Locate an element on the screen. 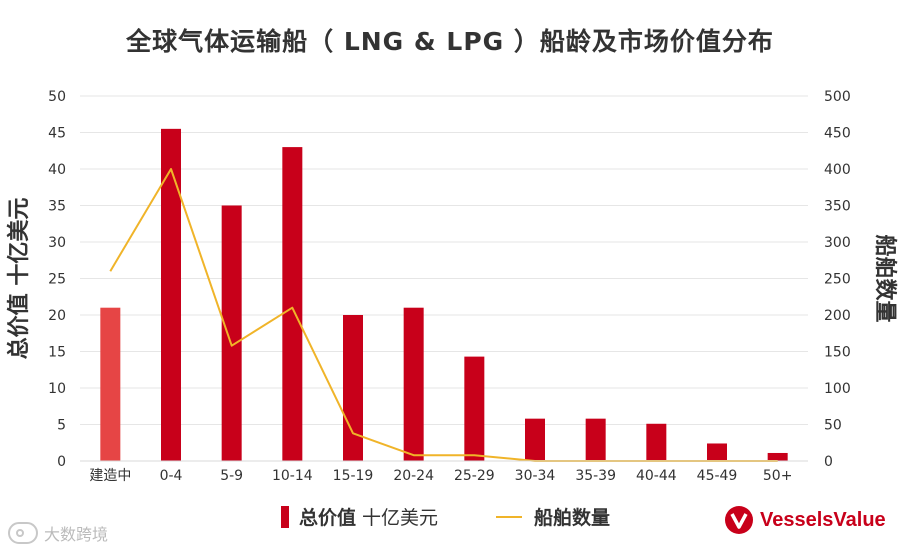  legend-item-count: 船舶数量 is located at coordinates (553, 516).